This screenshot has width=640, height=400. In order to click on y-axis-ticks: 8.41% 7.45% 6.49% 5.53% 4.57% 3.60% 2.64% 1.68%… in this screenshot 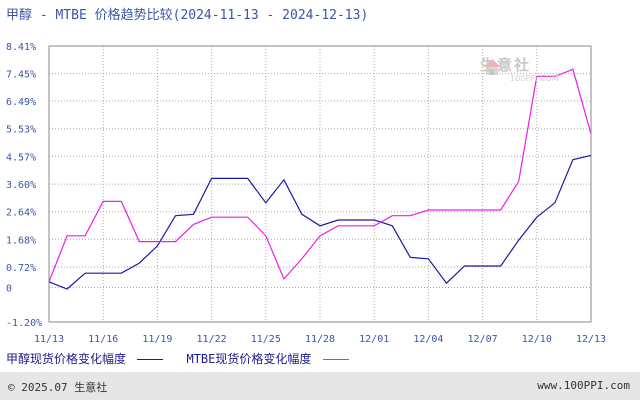, I will do `click(24, 185)`.